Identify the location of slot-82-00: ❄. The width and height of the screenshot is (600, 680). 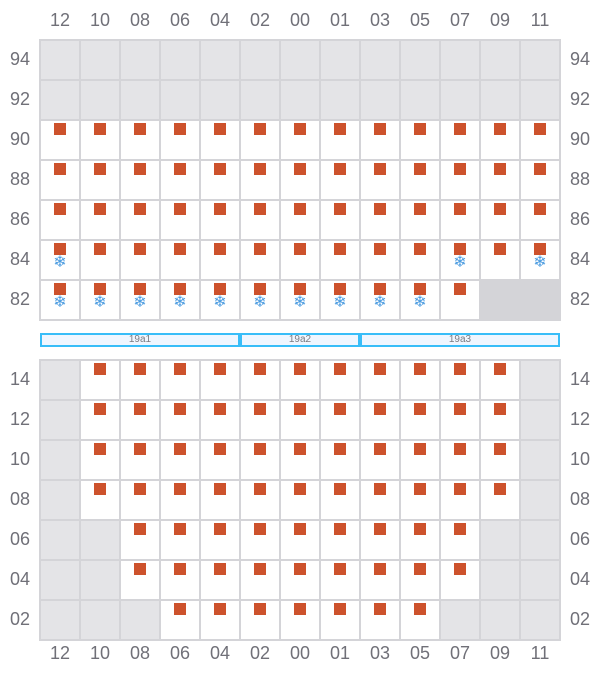
(260, 300).